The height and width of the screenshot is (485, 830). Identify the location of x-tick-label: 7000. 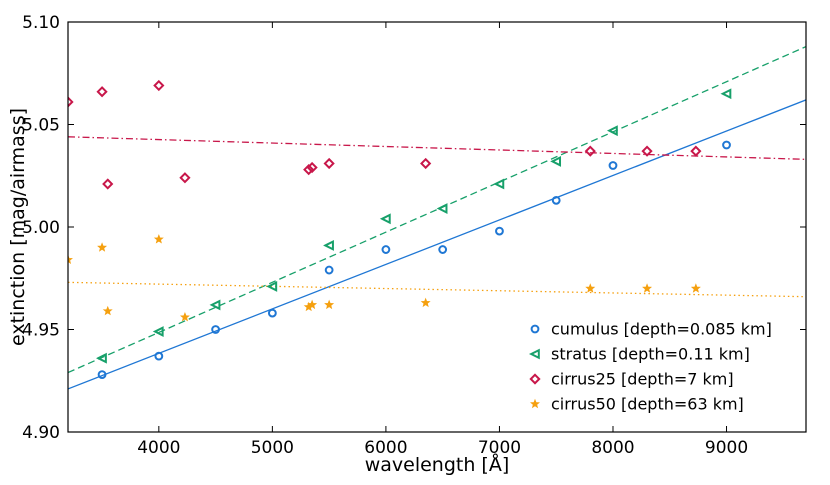
(499, 448).